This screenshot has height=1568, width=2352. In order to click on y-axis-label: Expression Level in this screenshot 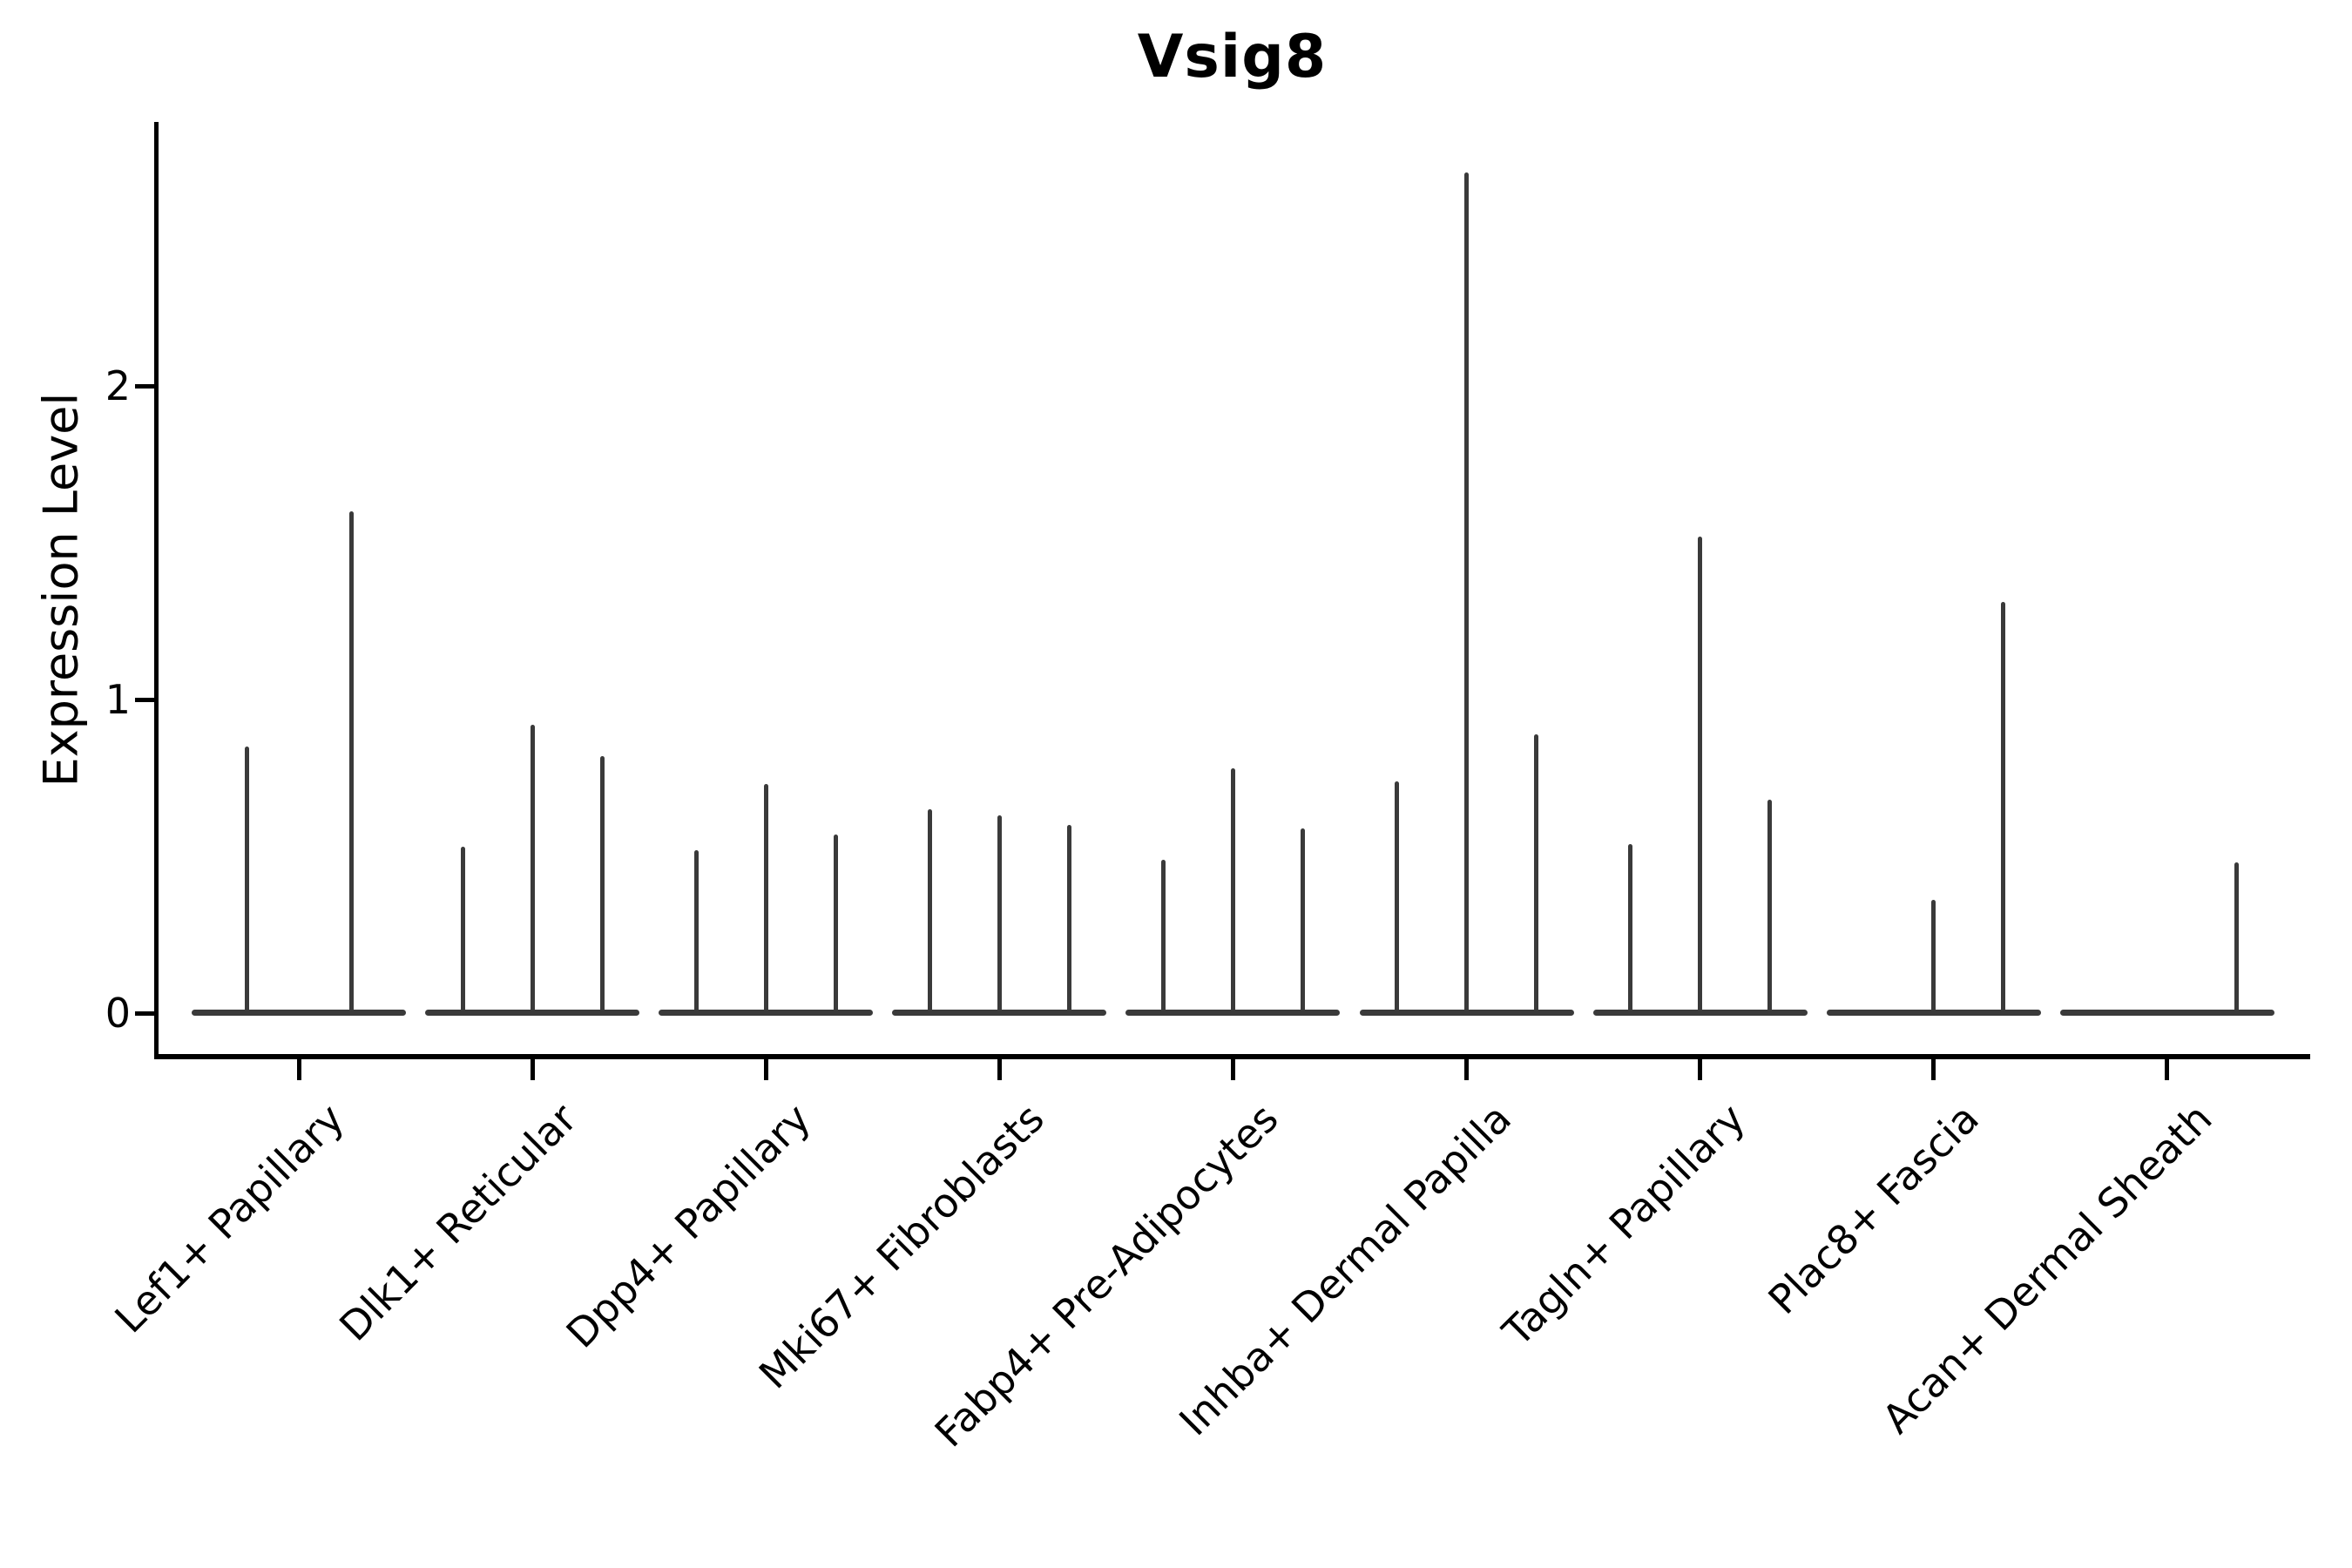, I will do `click(61, 589)`.